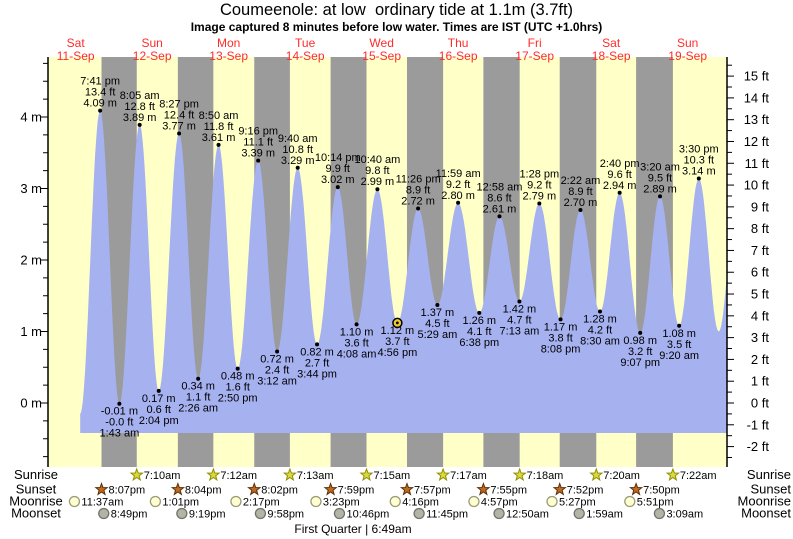 The width and height of the screenshot is (793, 539). Describe the element at coordinates (100, 93) in the screenshot. I see `high-tide-label: 7:41 pm 13.4 ft 4.09 m` at that location.